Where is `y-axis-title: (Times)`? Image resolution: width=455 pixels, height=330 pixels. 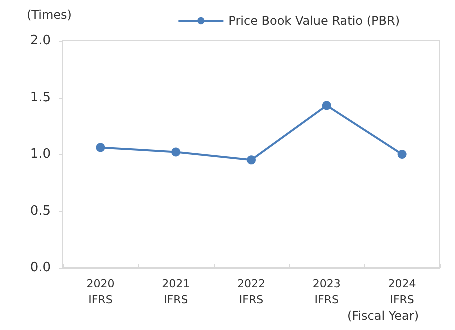
y-axis-title: (Times) is located at coordinates (49, 15).